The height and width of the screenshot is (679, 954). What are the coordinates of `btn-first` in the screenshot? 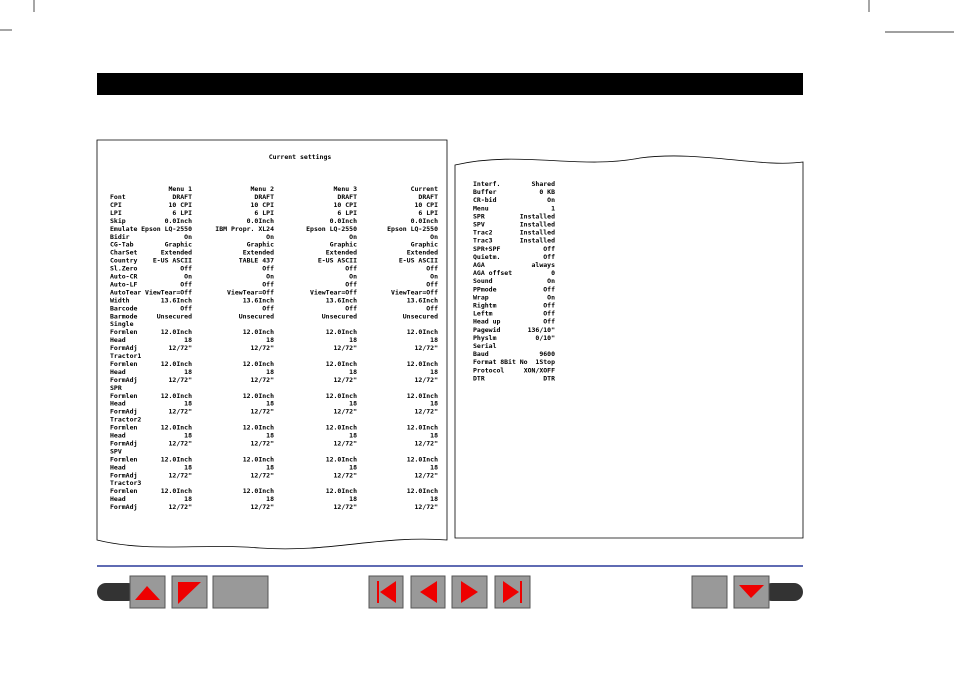 It's located at (386, 592).